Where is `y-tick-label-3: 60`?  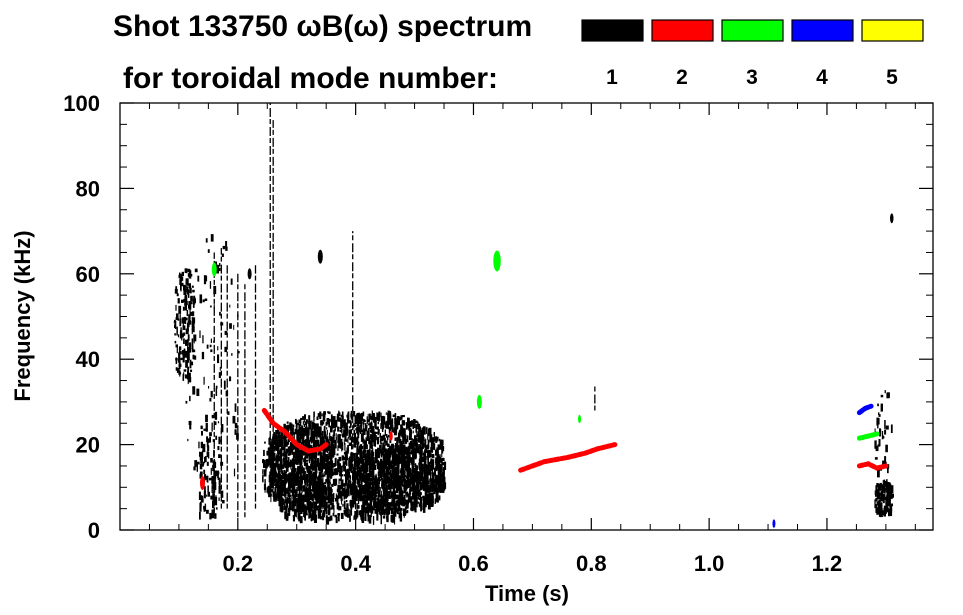 y-tick-label-3: 60 is located at coordinates (88, 274).